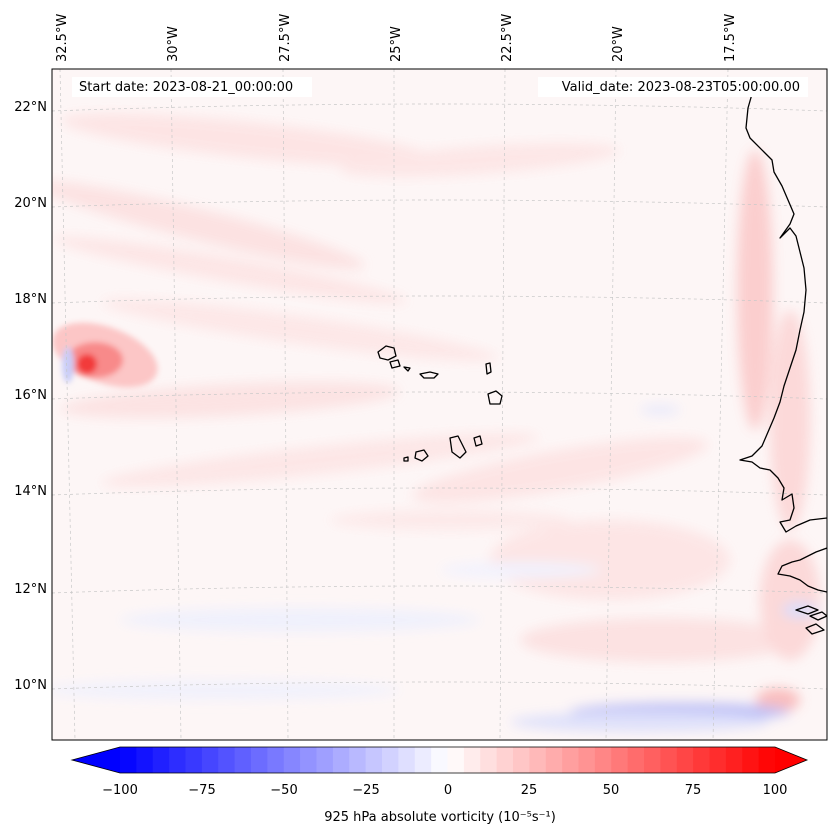 The image size is (837, 839). Describe the element at coordinates (618, 44) in the screenshot. I see `lon-label-20w: 20°W` at that location.